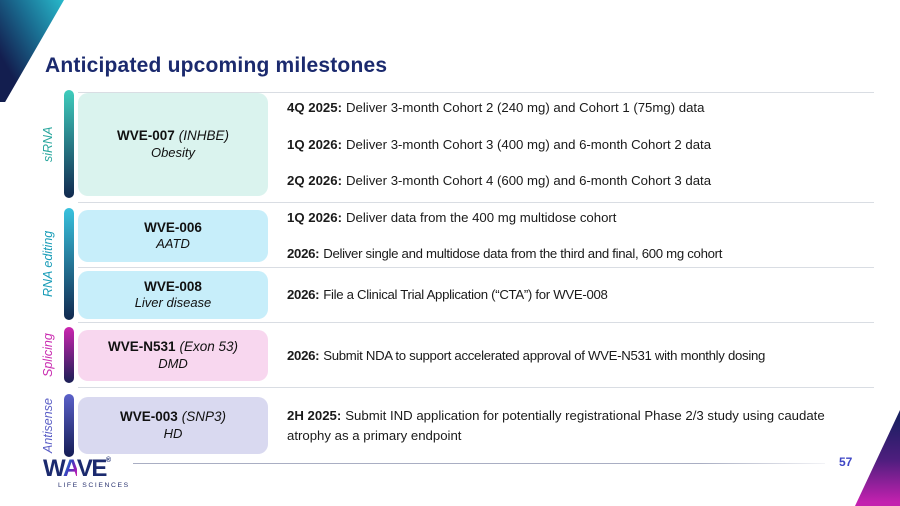 This screenshot has height=506, width=900. I want to click on category-bar-rna-editing, so click(69, 264).